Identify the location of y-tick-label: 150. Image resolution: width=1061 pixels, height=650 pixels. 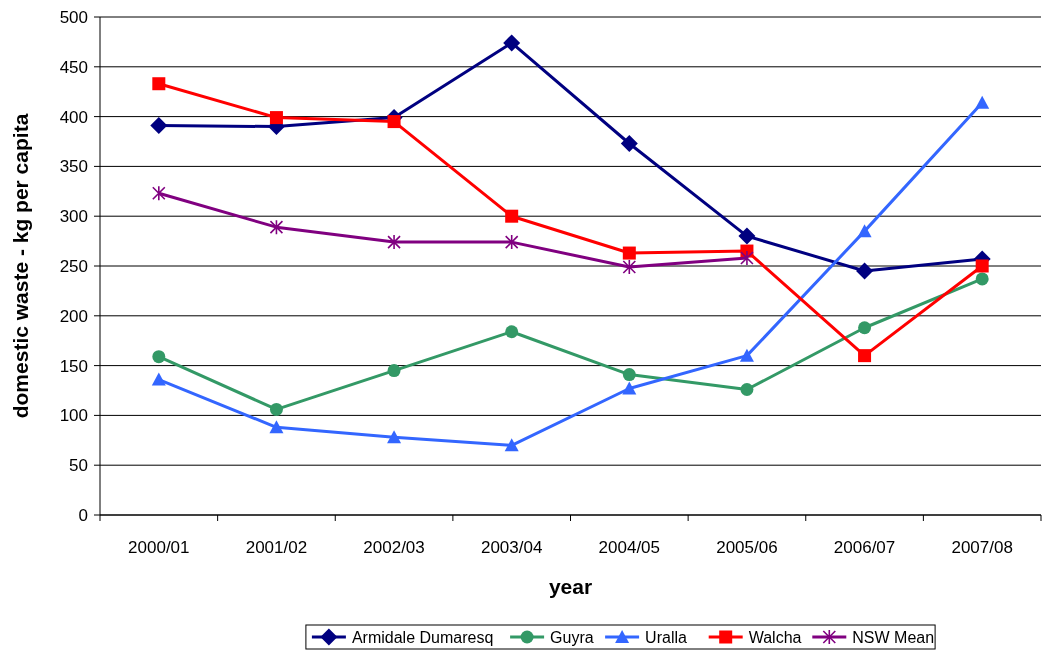
(73, 366).